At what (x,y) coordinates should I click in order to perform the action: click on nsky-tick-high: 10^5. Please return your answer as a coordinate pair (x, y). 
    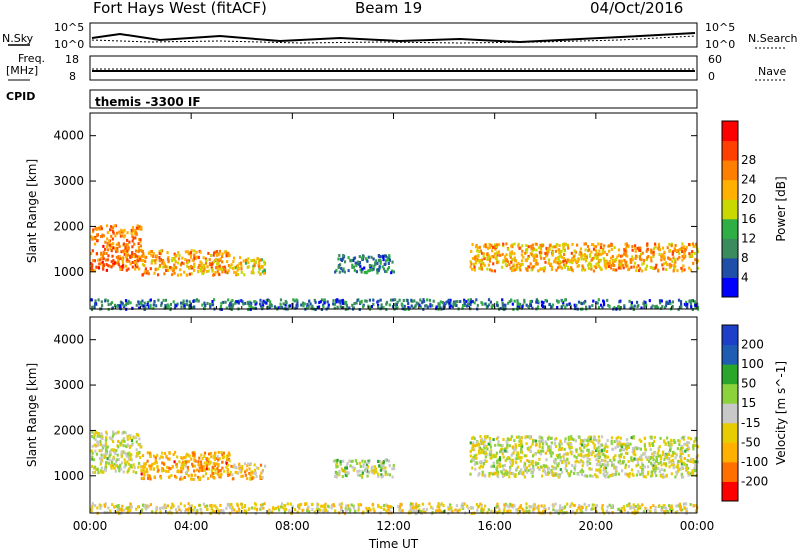
    Looking at the image, I should click on (69, 27).